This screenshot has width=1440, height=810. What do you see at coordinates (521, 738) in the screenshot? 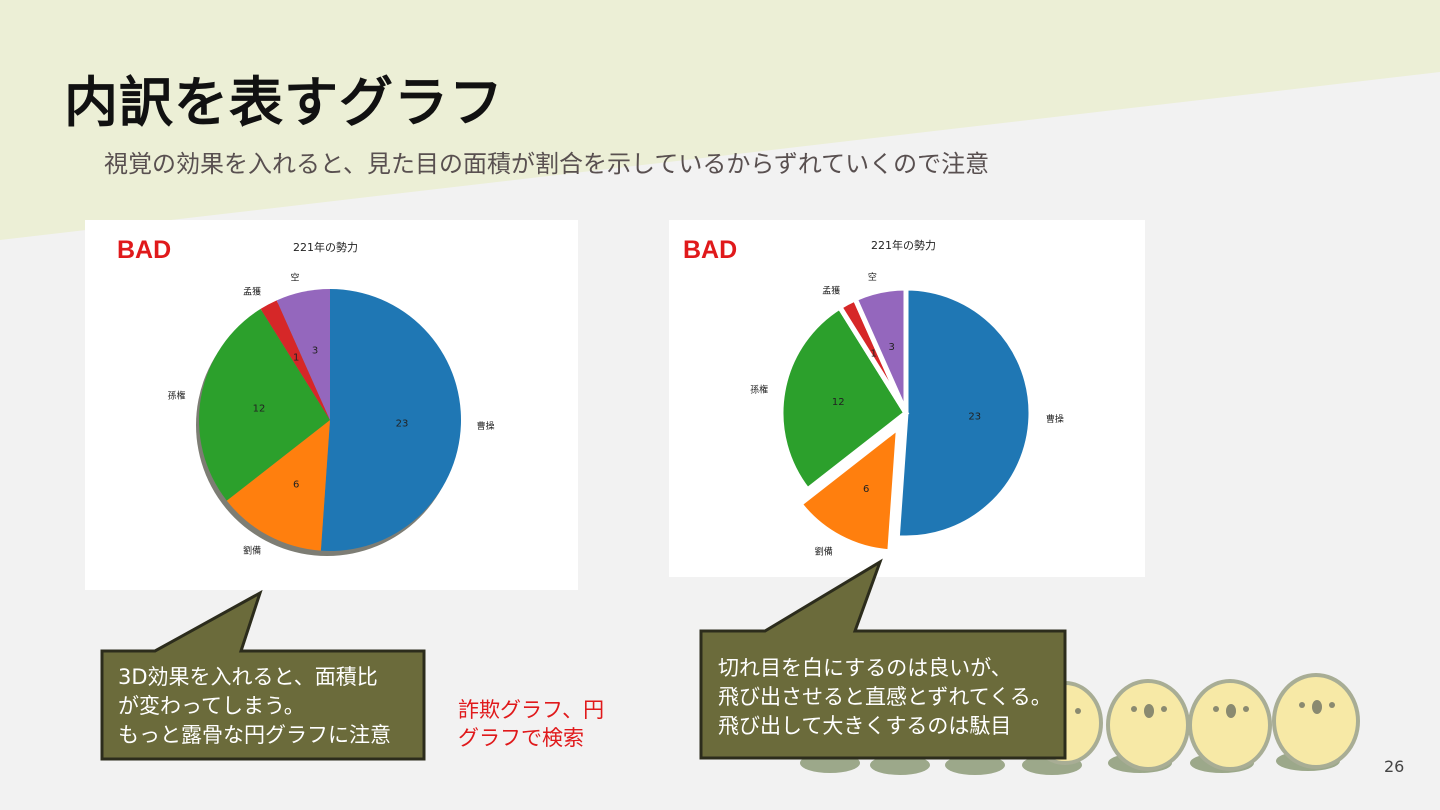
I see `search-hint-line: グラフで検索` at bounding box center [521, 738].